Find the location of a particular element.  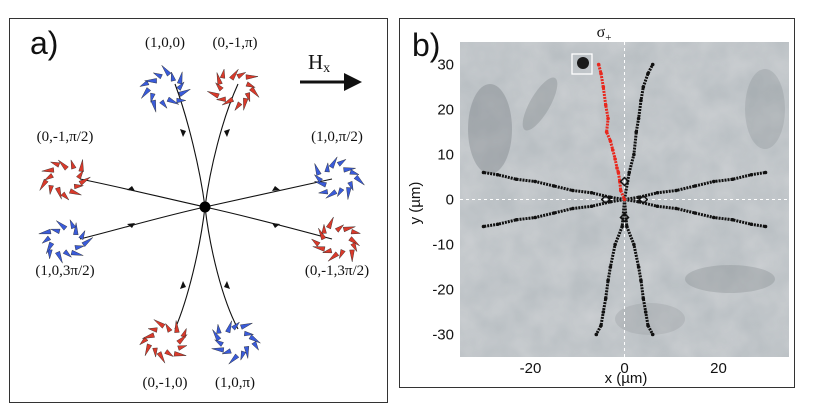

fixed-point is located at coordinates (205, 207).